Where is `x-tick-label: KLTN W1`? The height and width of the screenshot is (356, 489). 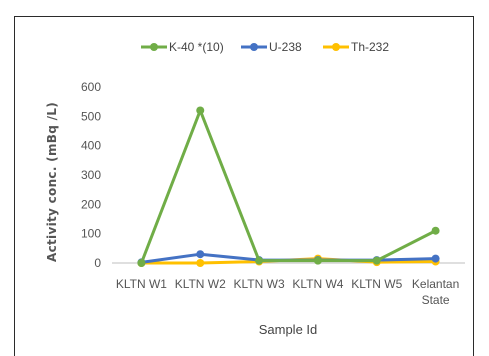
x-tick-label: KLTN W1 is located at coordinates (141, 284).